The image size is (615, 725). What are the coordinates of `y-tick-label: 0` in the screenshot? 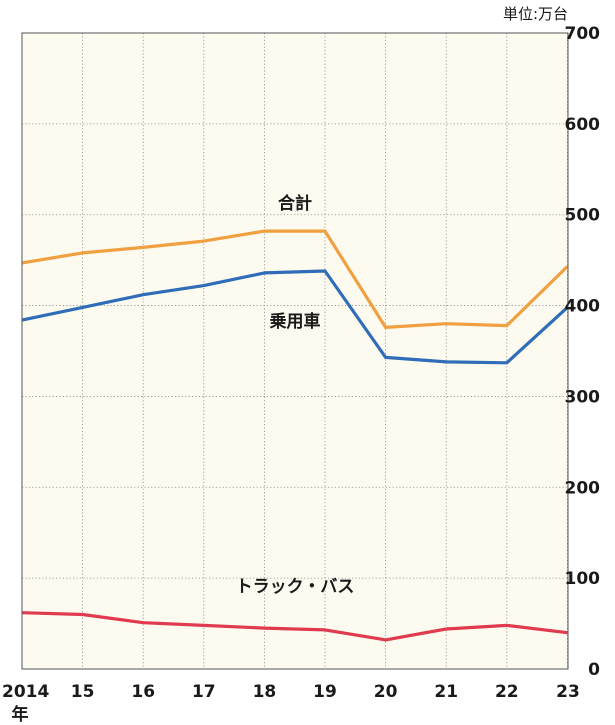 It's located at (594, 670).